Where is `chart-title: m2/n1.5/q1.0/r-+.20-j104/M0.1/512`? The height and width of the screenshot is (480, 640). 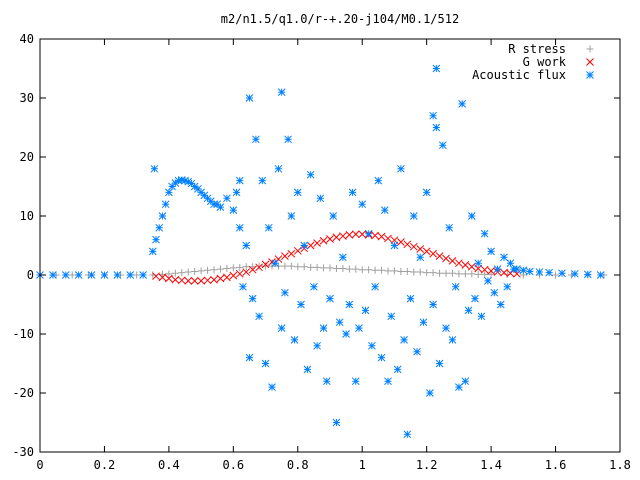 chart-title: m2/n1.5/q1.0/r-+.20-j104/M0.1/512 is located at coordinates (340, 19).